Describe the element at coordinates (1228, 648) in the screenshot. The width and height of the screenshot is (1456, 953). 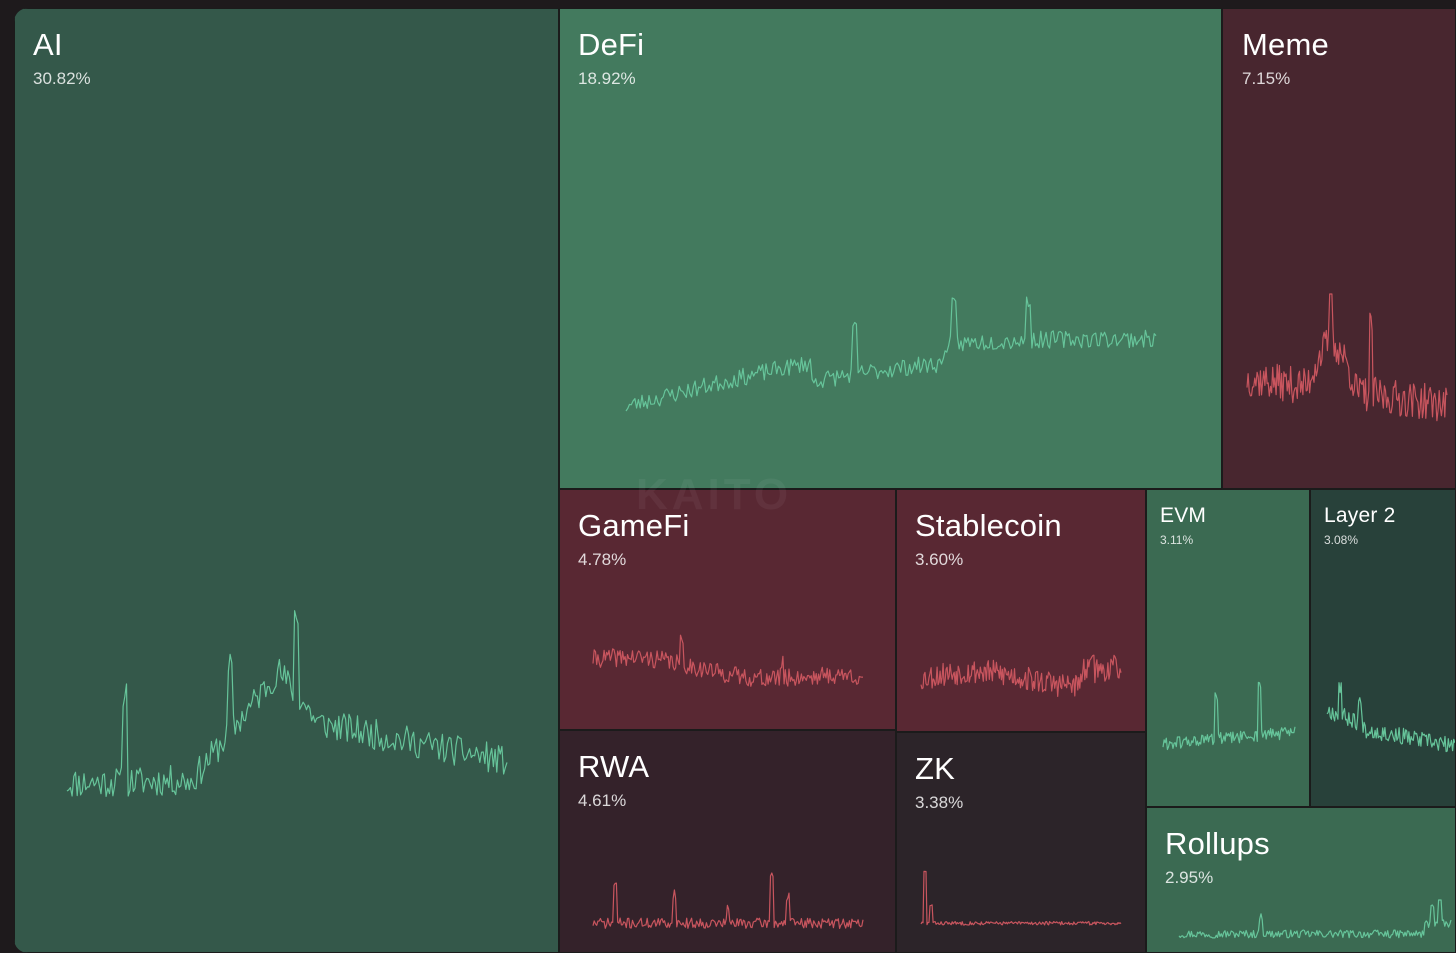
I see `tile-evm: EVM 3.11%` at that location.